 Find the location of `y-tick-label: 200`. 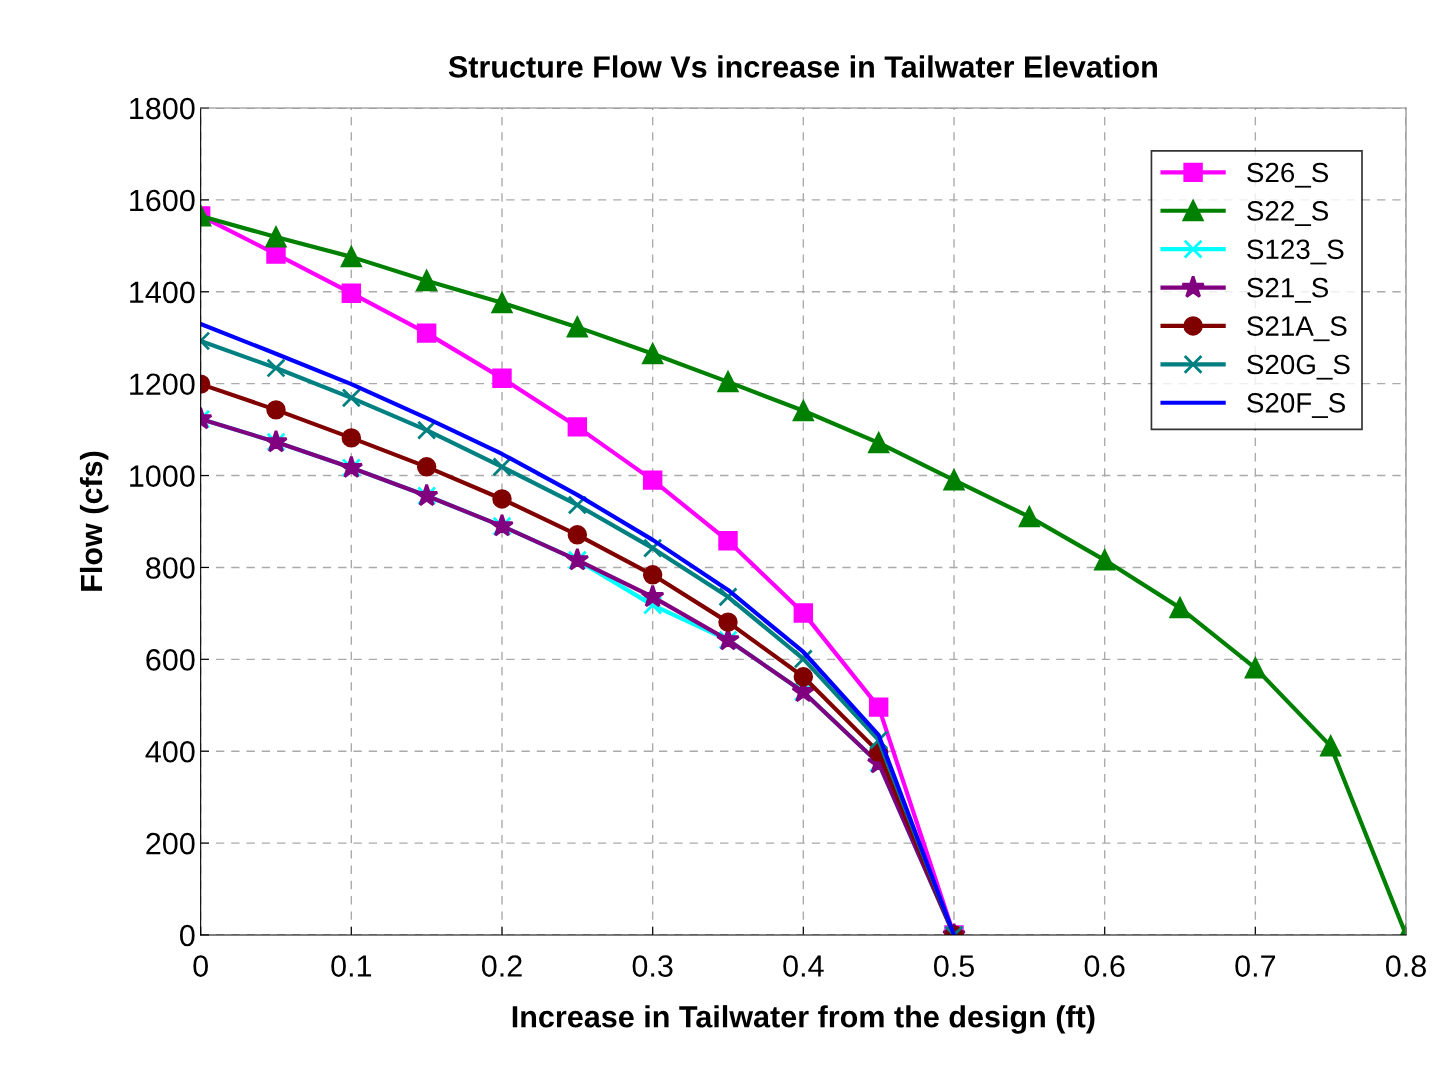

y-tick-label: 200 is located at coordinates (170, 843).